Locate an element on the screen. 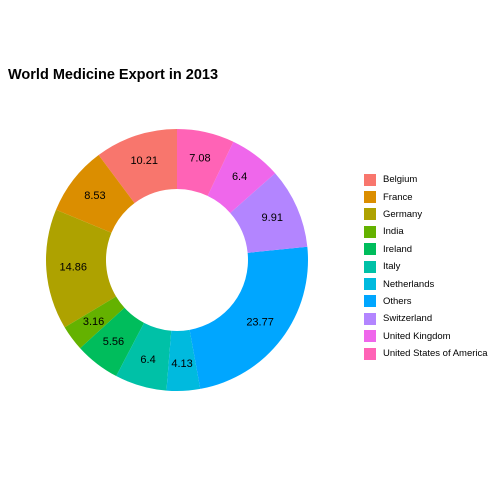 The height and width of the screenshot is (504, 504). legend-item: United Kingdom is located at coordinates (425, 336).